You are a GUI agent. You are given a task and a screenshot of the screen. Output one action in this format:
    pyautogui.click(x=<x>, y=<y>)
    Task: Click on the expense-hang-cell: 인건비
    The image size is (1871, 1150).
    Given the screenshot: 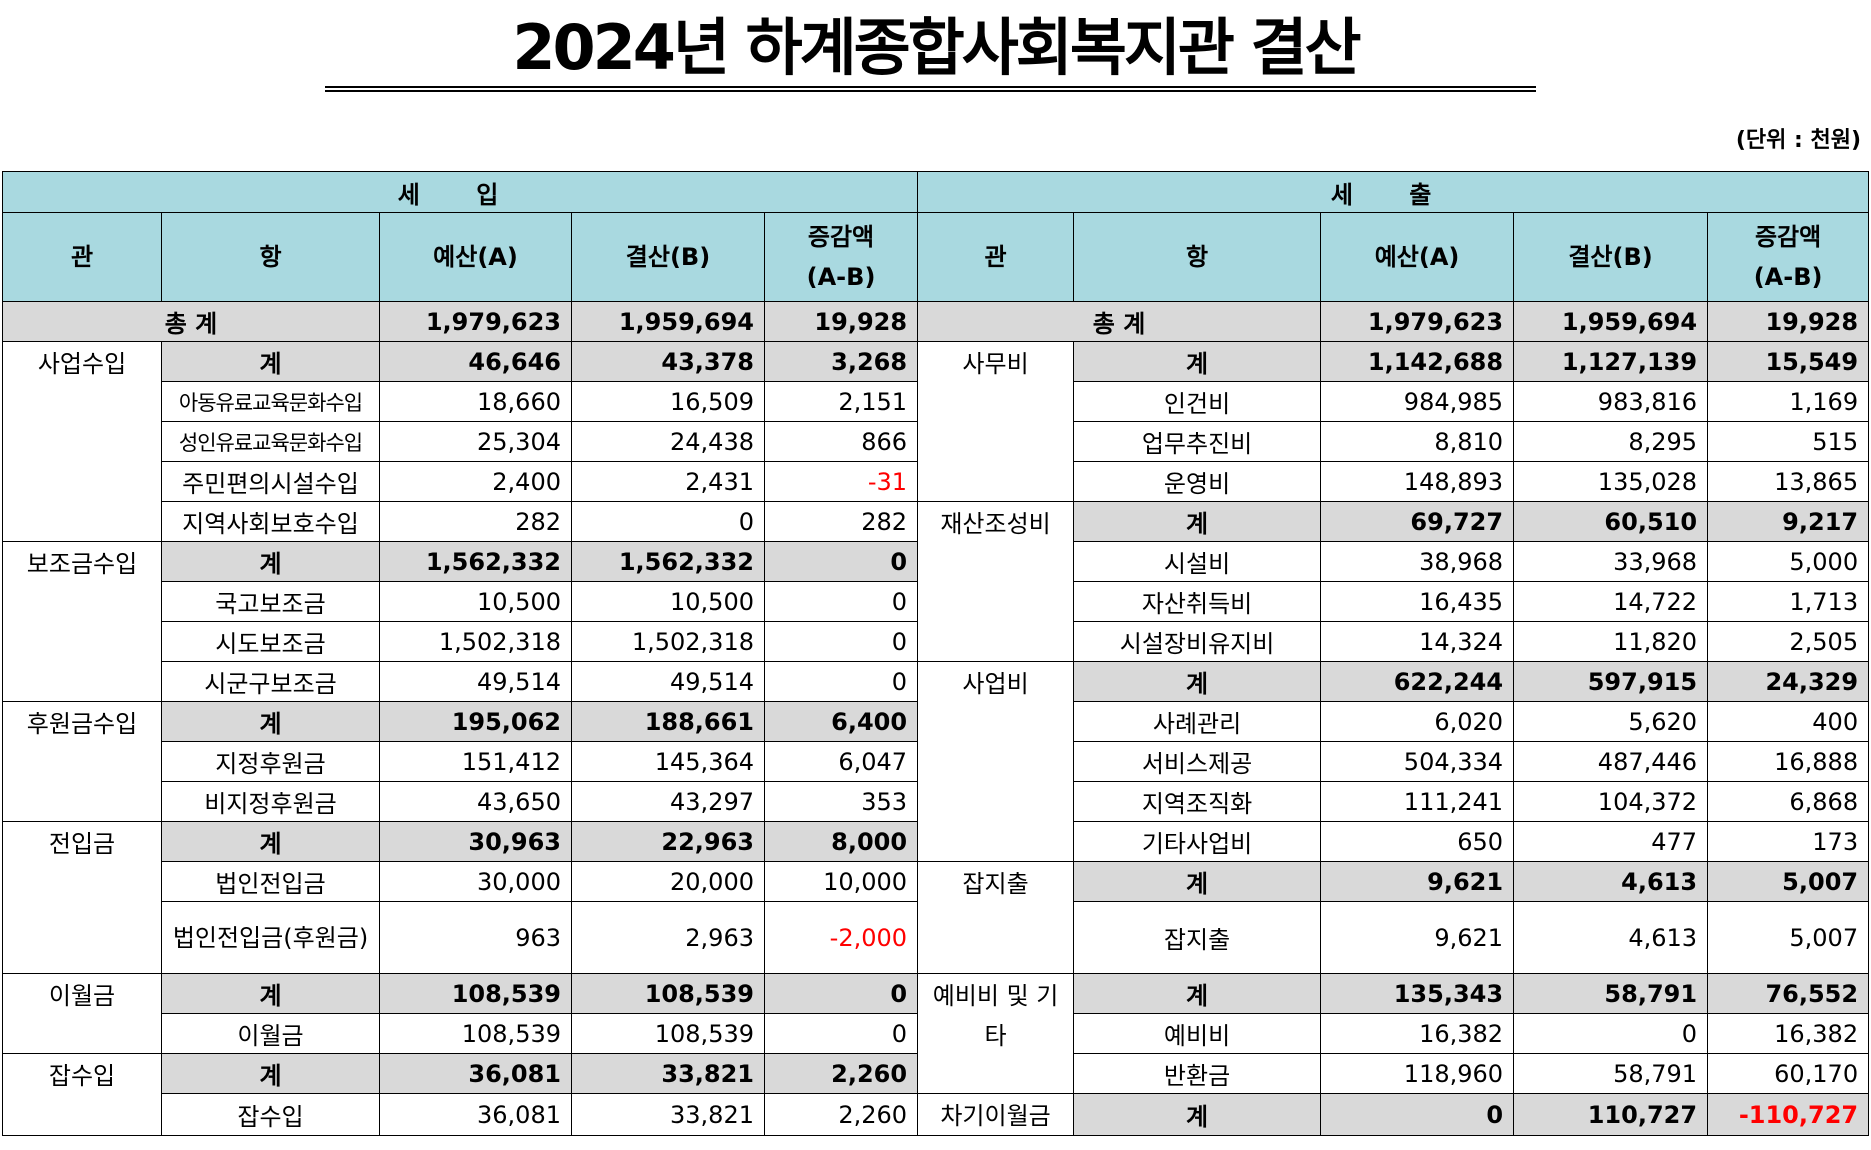 What is the action you would take?
    pyautogui.click(x=1197, y=401)
    